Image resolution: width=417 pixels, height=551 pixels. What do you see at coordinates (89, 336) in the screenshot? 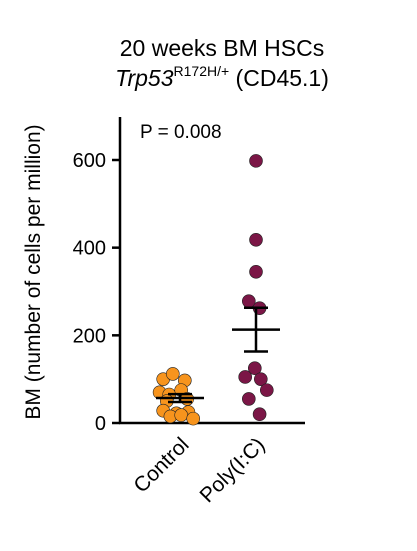
I see `y-tick-label: 200` at bounding box center [89, 336].